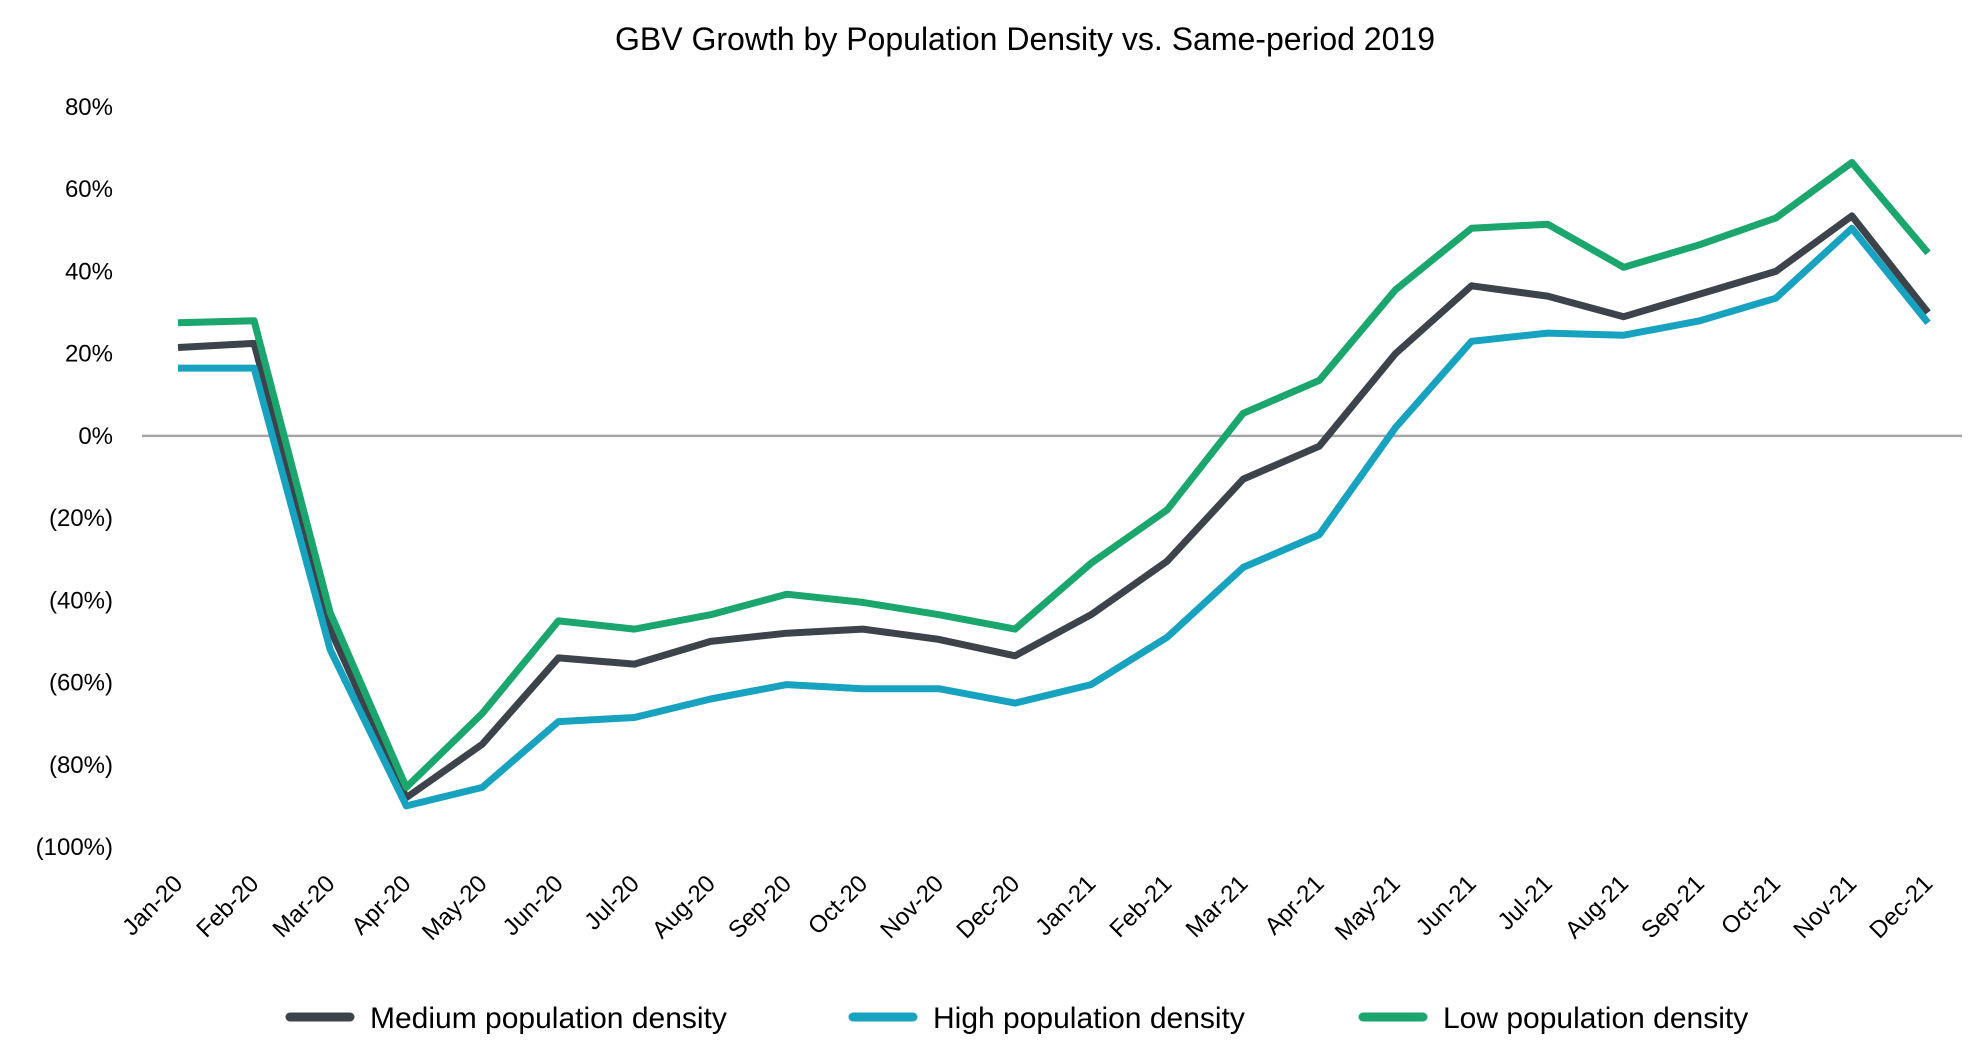  What do you see at coordinates (912, 907) in the screenshot?
I see `x-tick-label: Nov-20` at bounding box center [912, 907].